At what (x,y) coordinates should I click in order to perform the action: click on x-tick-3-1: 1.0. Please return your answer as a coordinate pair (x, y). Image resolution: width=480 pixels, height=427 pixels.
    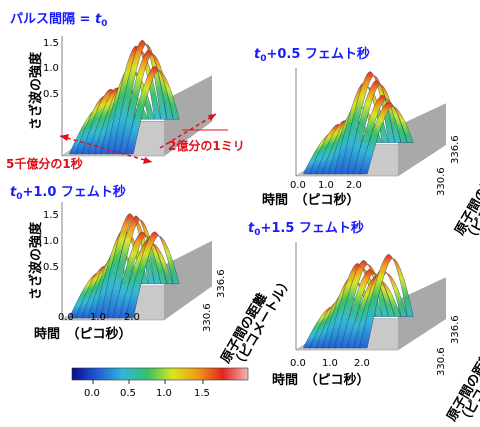
    Looking at the image, I should click on (98, 317).